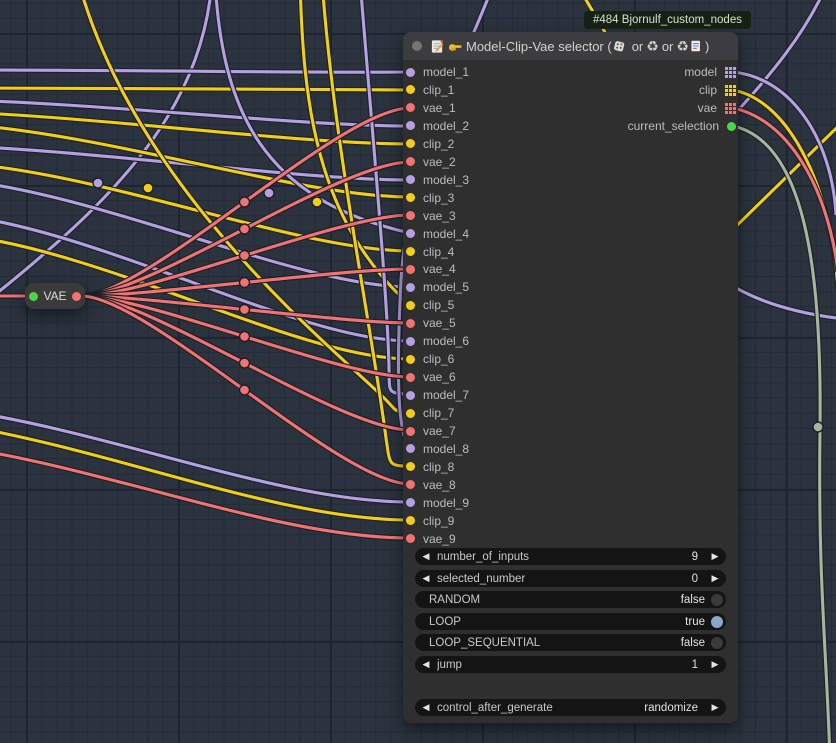 The width and height of the screenshot is (836, 743). Describe the element at coordinates (430, 252) in the screenshot. I see `input-slot-clip_4: clip_4` at that location.